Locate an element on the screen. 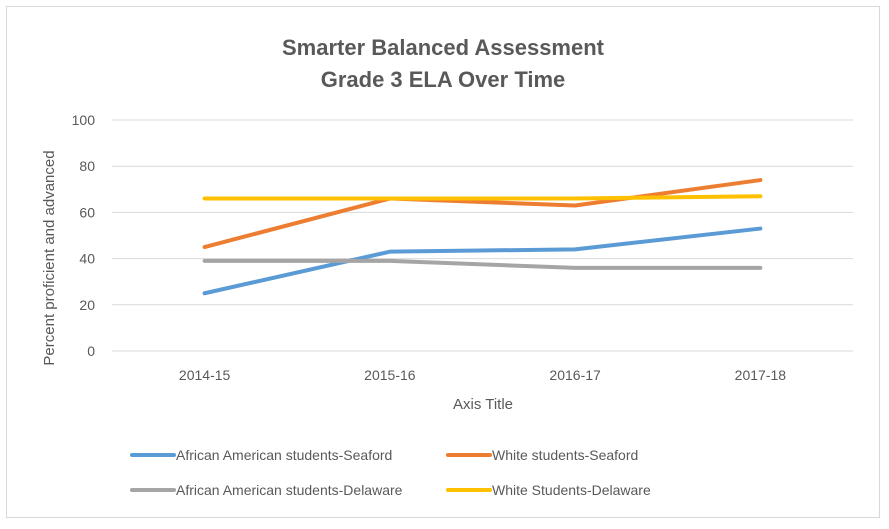 This screenshot has height=529, width=889. x-tick-label: 2016-17 is located at coordinates (575, 375).